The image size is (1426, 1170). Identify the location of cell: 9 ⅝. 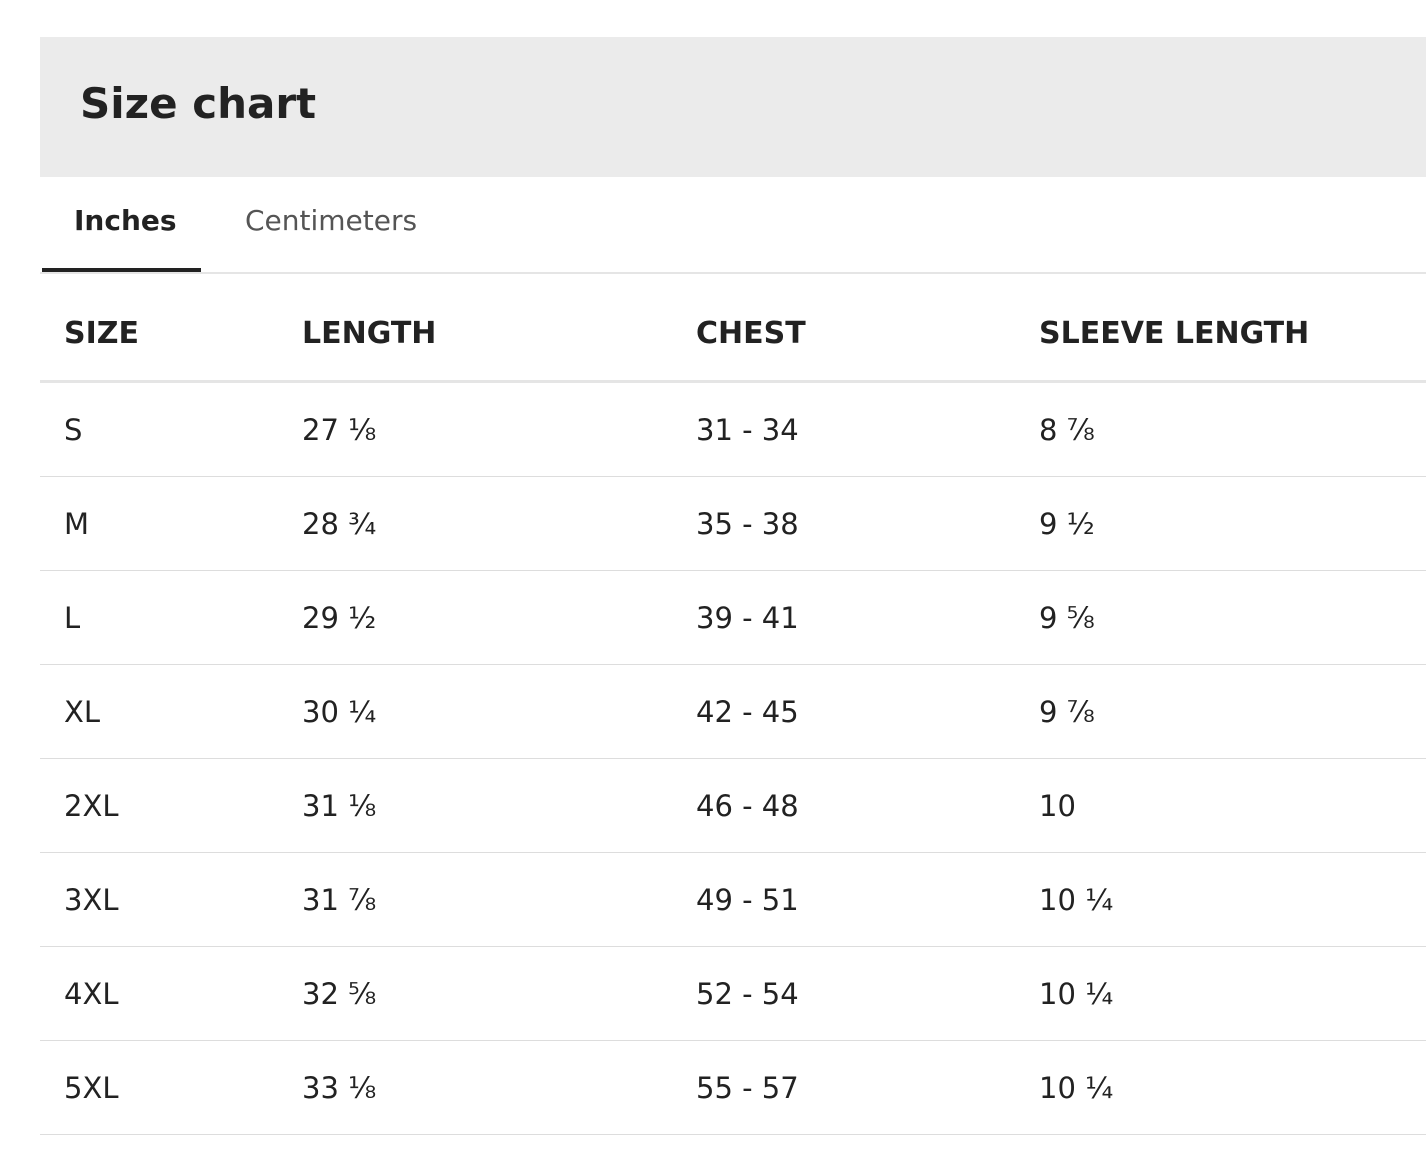
(1232, 617).